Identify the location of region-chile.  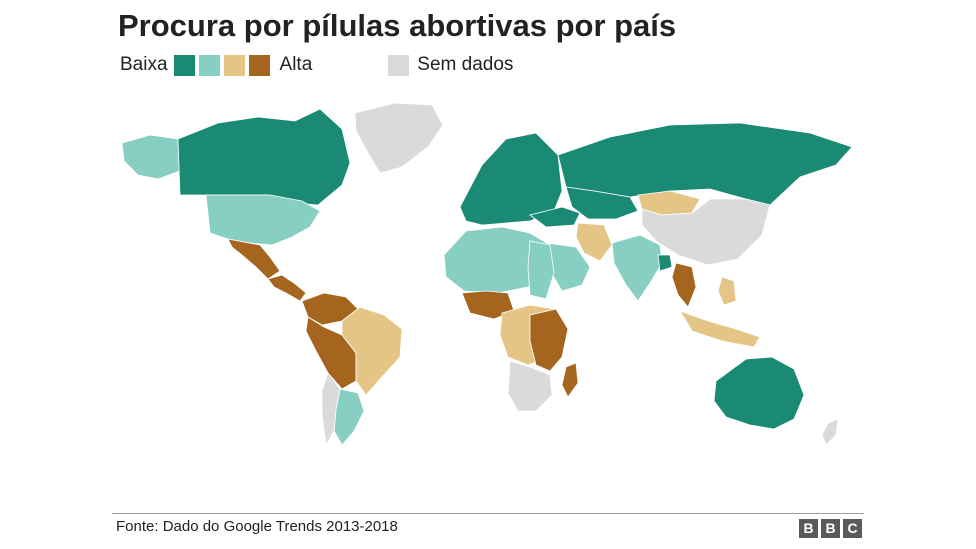
(331, 409).